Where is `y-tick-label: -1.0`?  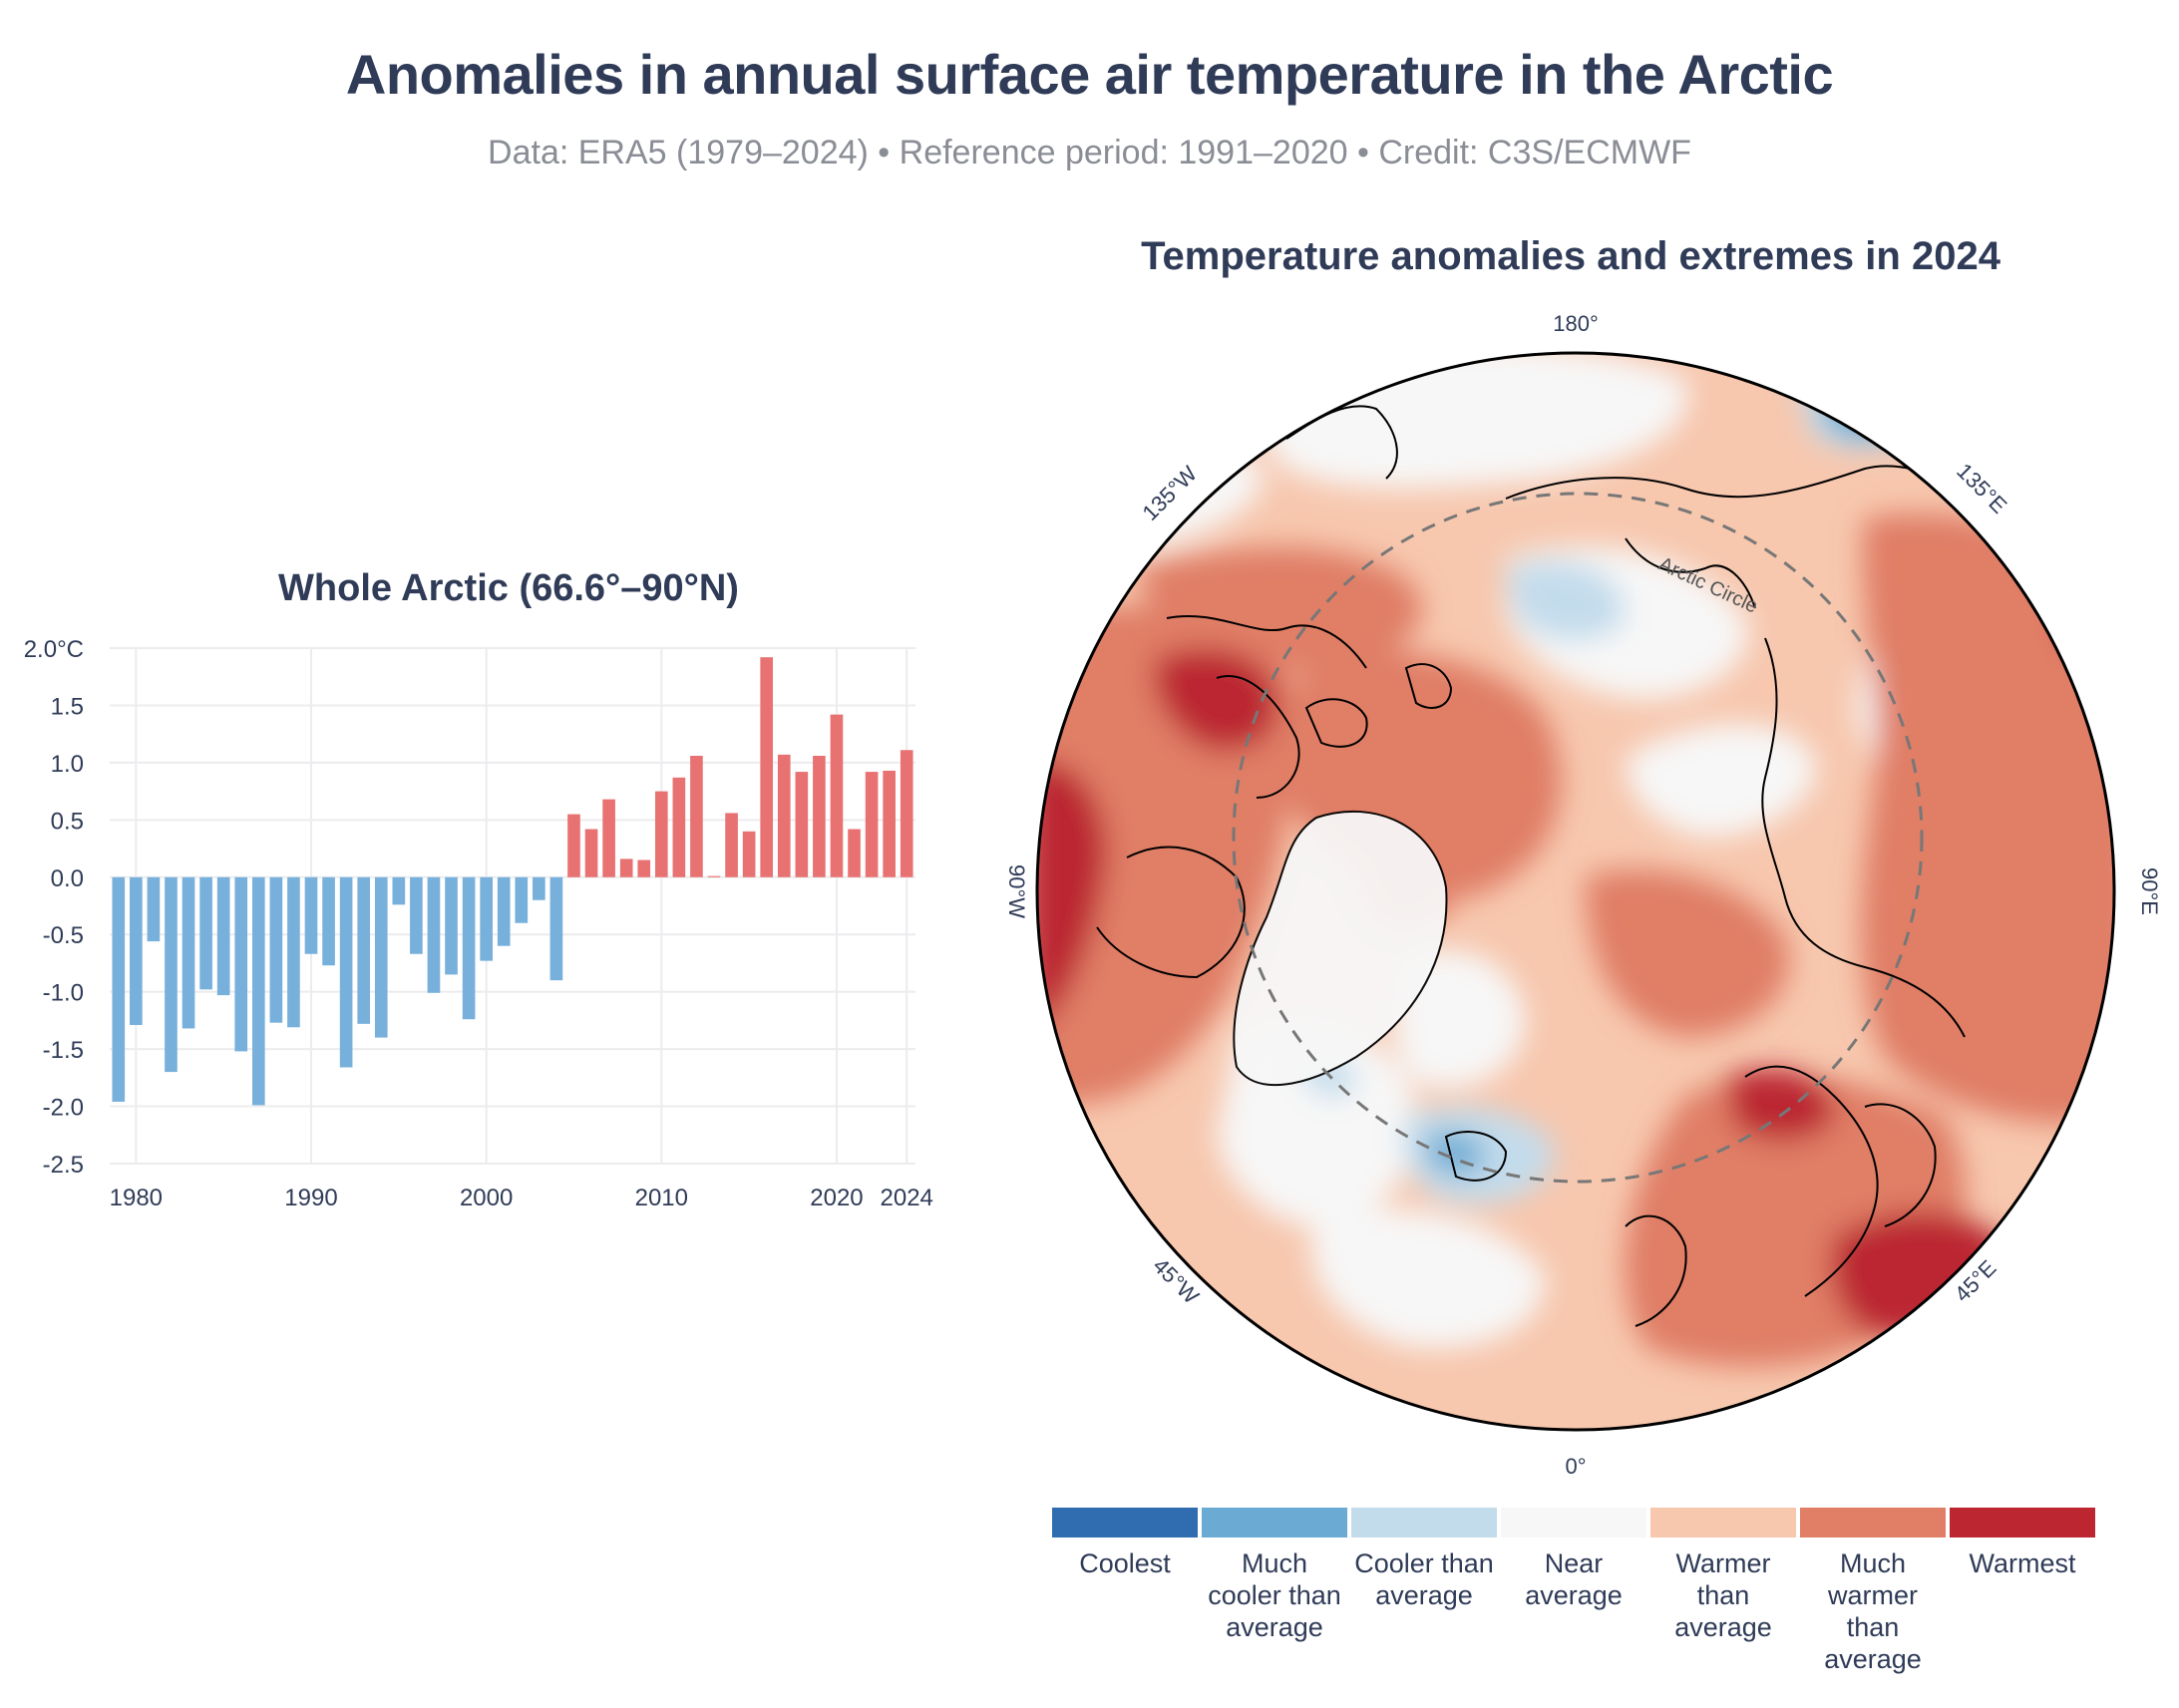 y-tick-label: -1.0 is located at coordinates (63, 994).